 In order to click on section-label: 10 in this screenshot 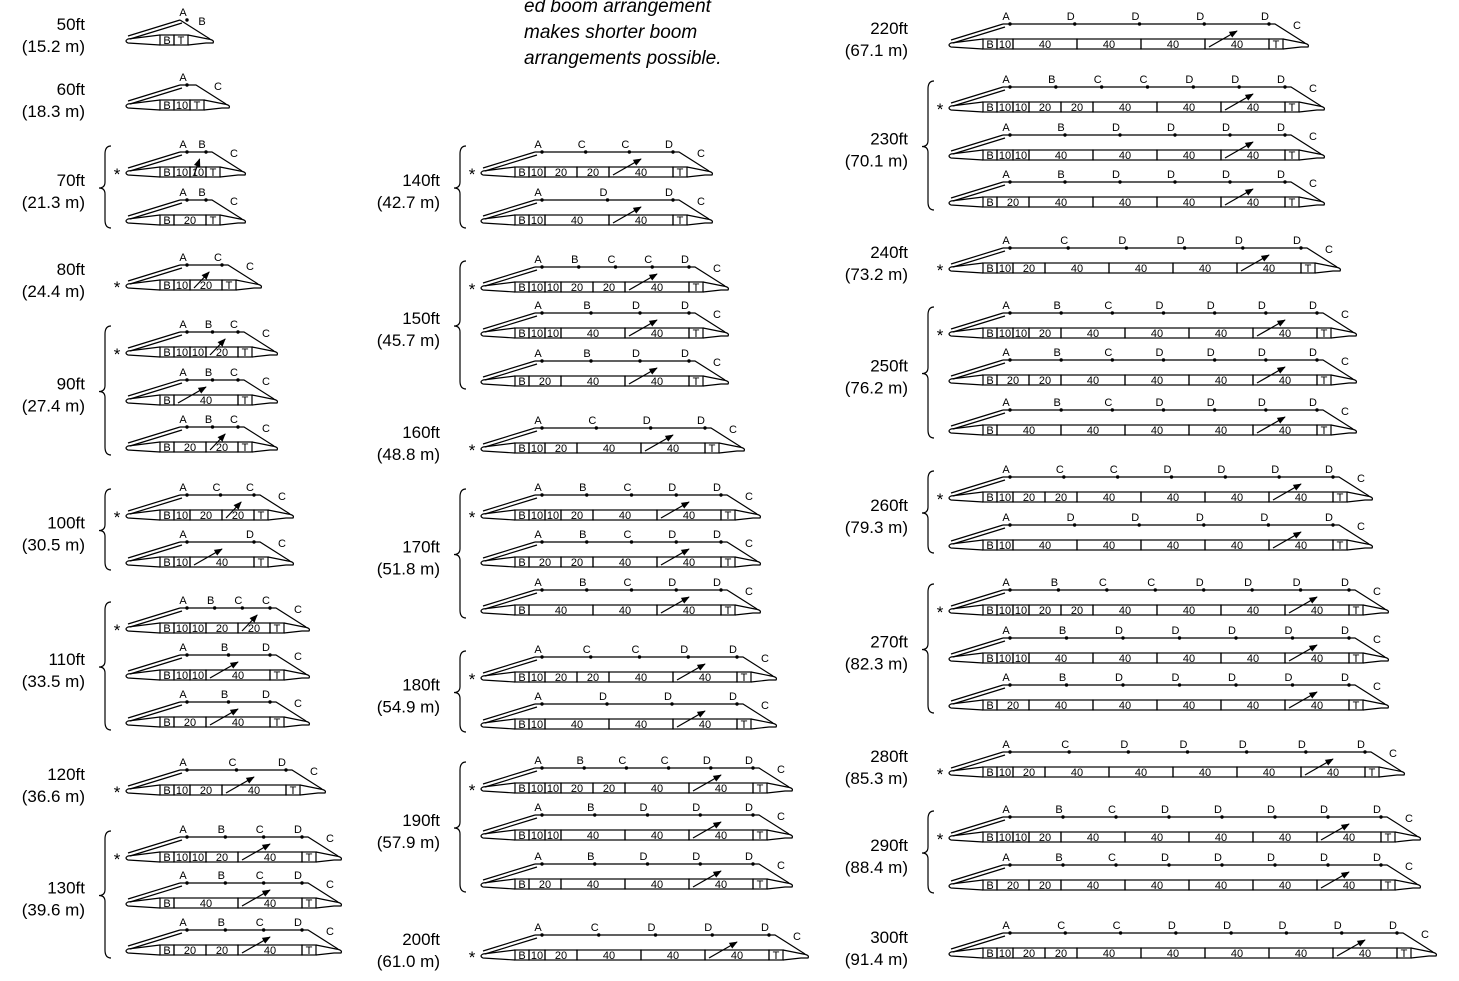, I will do `click(198, 173)`.